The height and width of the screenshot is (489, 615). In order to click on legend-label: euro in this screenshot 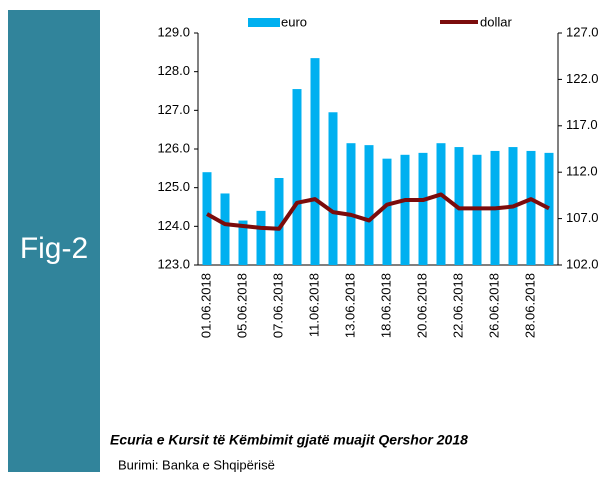, I will do `click(294, 21)`.